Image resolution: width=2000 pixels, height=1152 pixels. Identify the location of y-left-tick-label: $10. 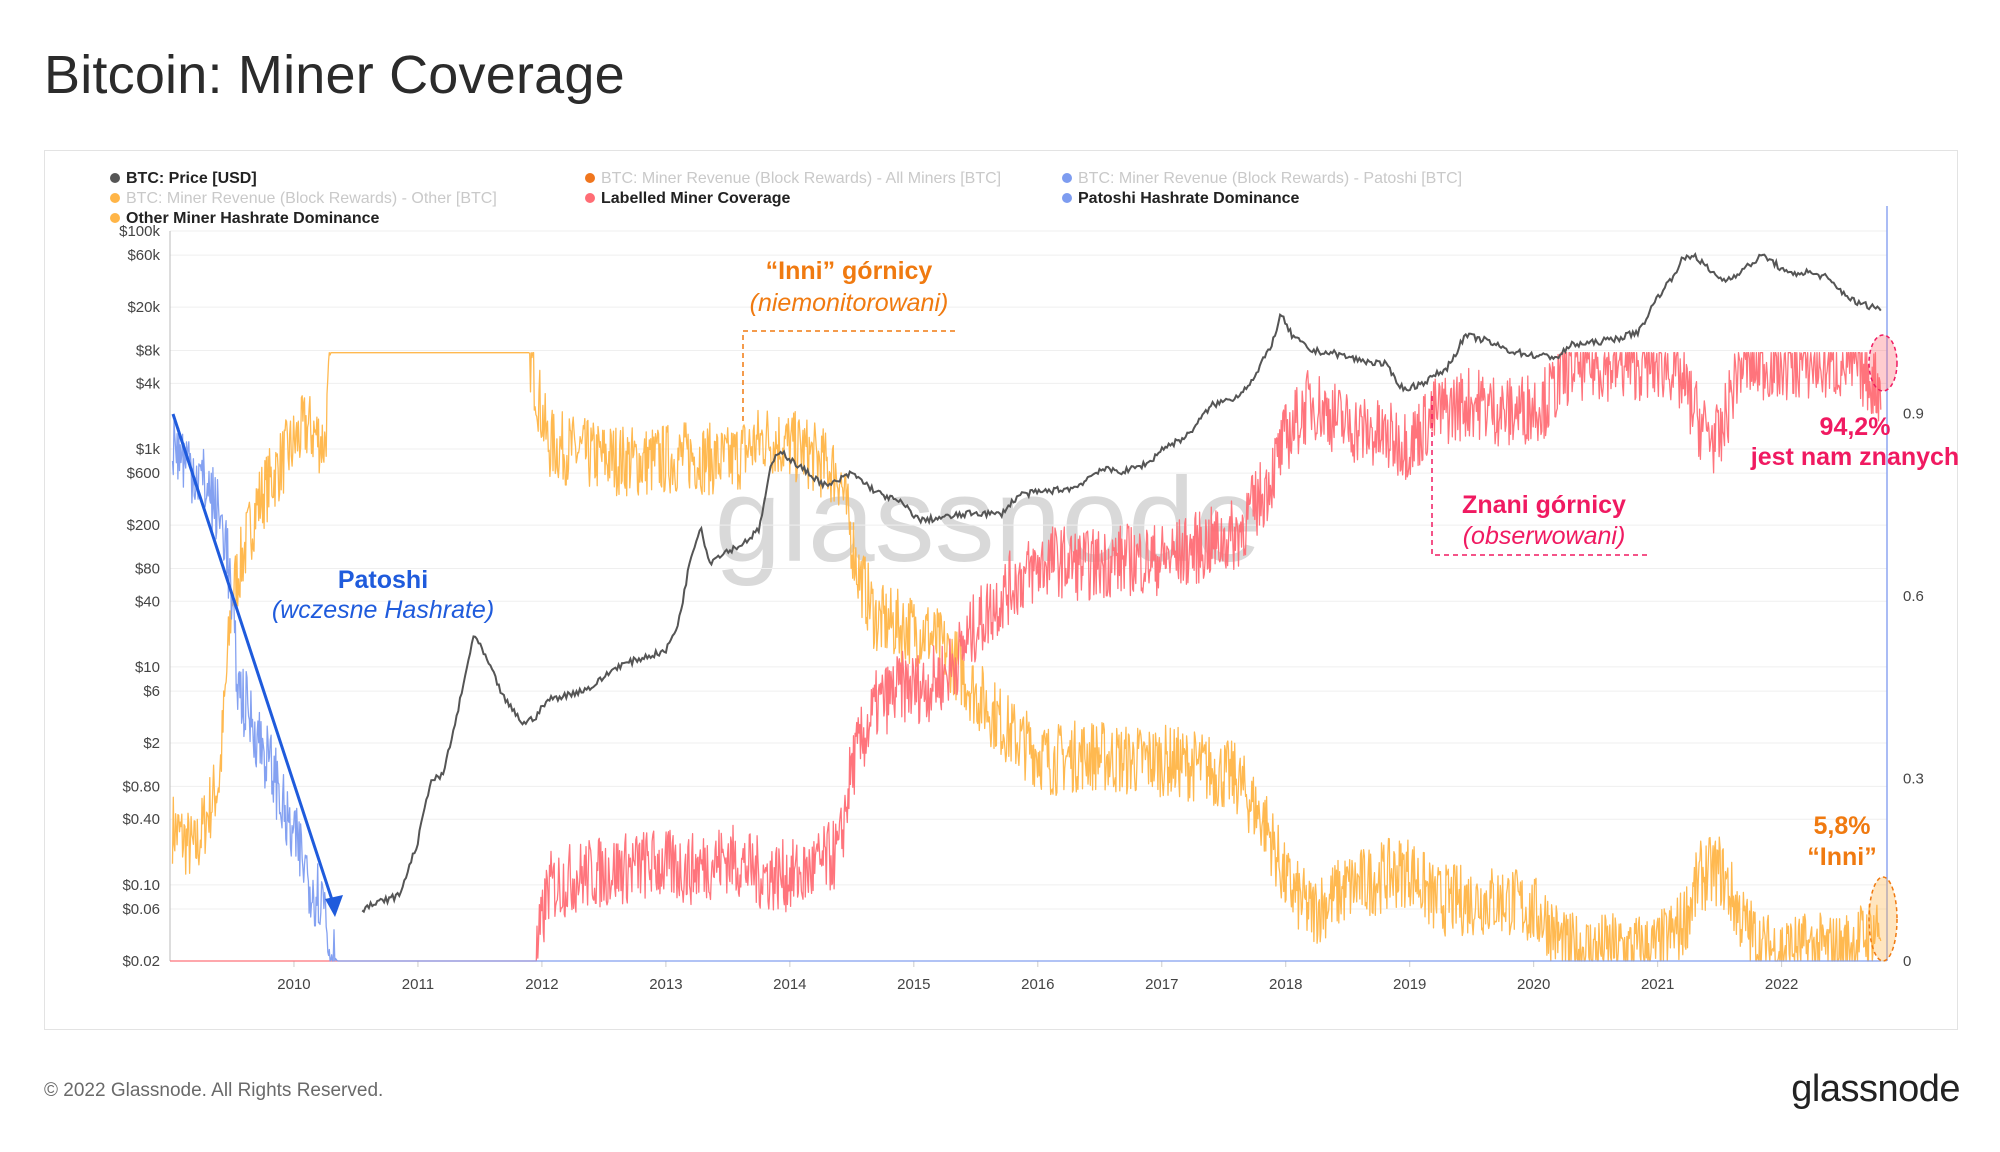
(147, 667).